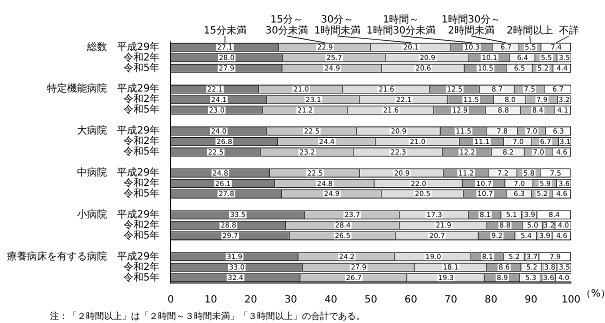 This screenshot has width=605, height=323. What do you see at coordinates (371, 300) in the screenshot?
I see `x-tick-label: 50` at bounding box center [371, 300].